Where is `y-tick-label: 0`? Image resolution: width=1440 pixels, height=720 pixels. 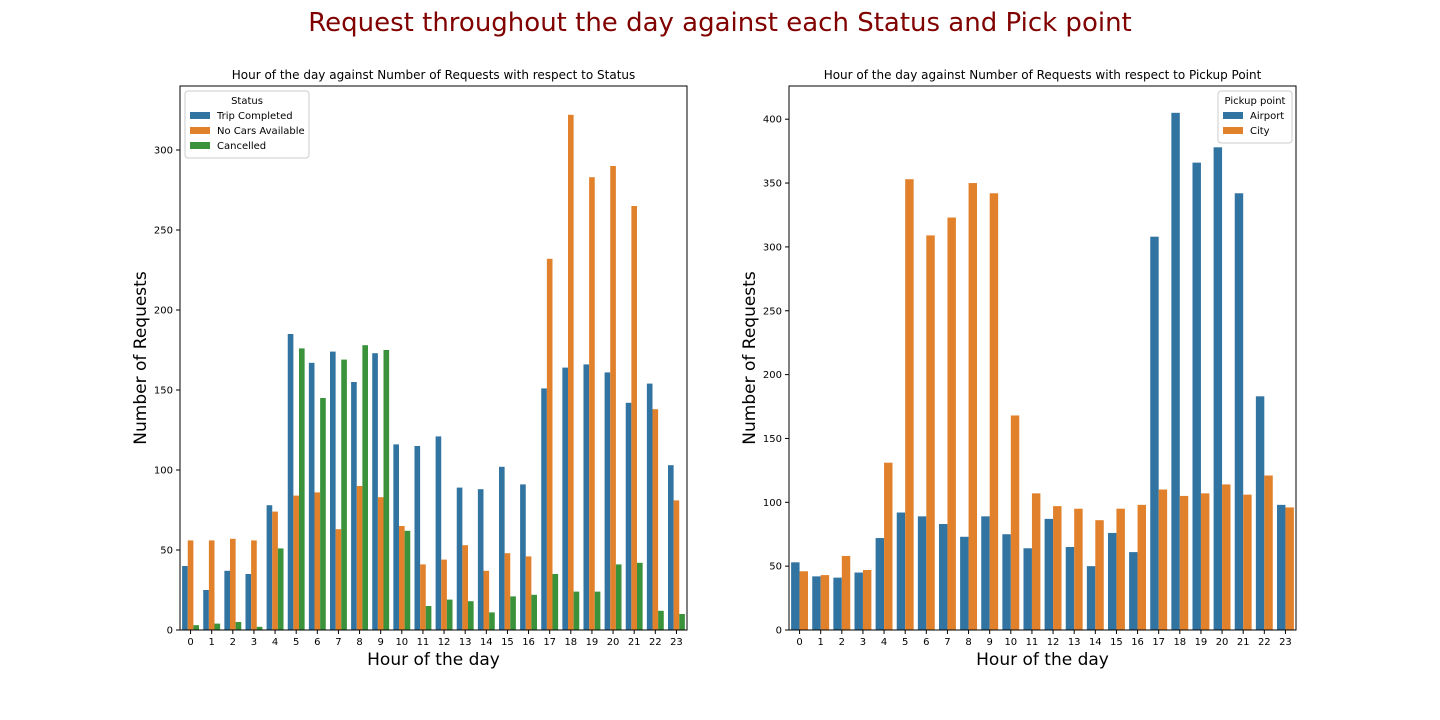 y-tick-label: 0 is located at coordinates (779, 631).